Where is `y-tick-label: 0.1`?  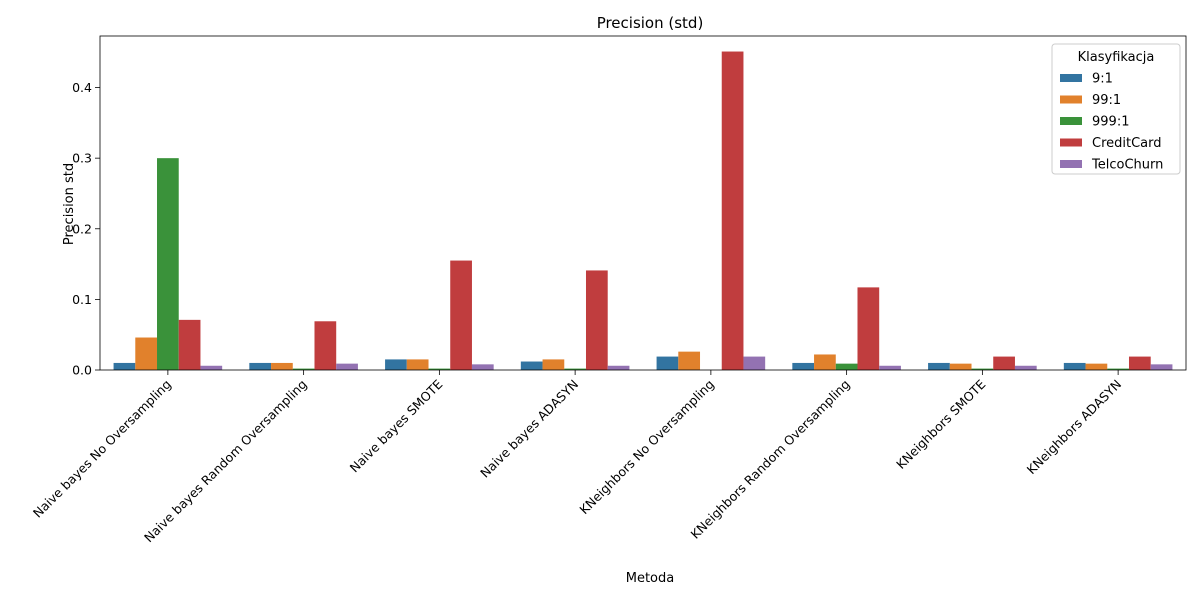
y-tick-label: 0.1 is located at coordinates (82, 299).